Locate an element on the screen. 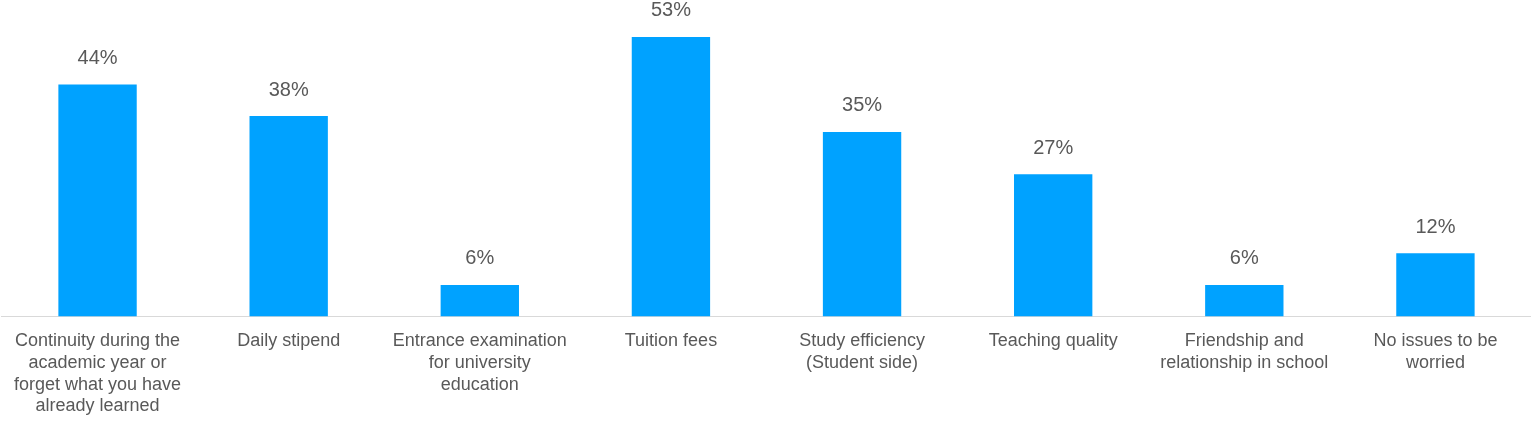 This screenshot has height=437, width=1531. data-label: 53% is located at coordinates (671, 10).